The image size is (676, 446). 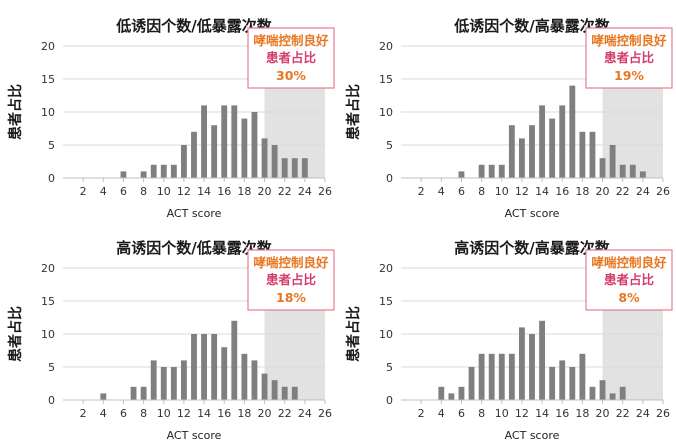 I want to click on x-tick-label: 2, so click(x=83, y=191).